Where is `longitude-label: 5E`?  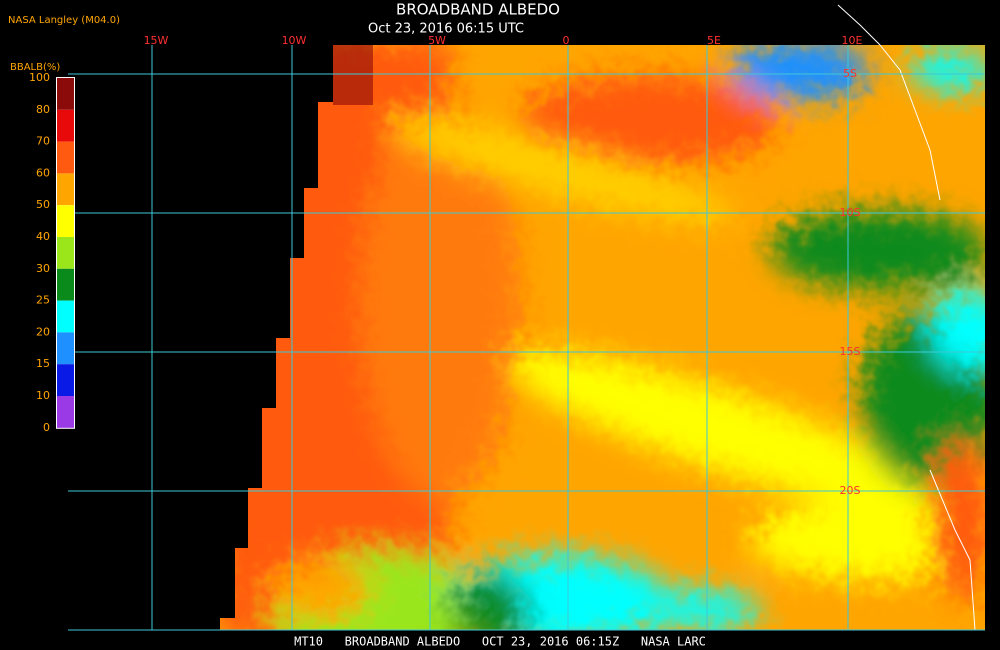 longitude-label: 5E is located at coordinates (714, 40).